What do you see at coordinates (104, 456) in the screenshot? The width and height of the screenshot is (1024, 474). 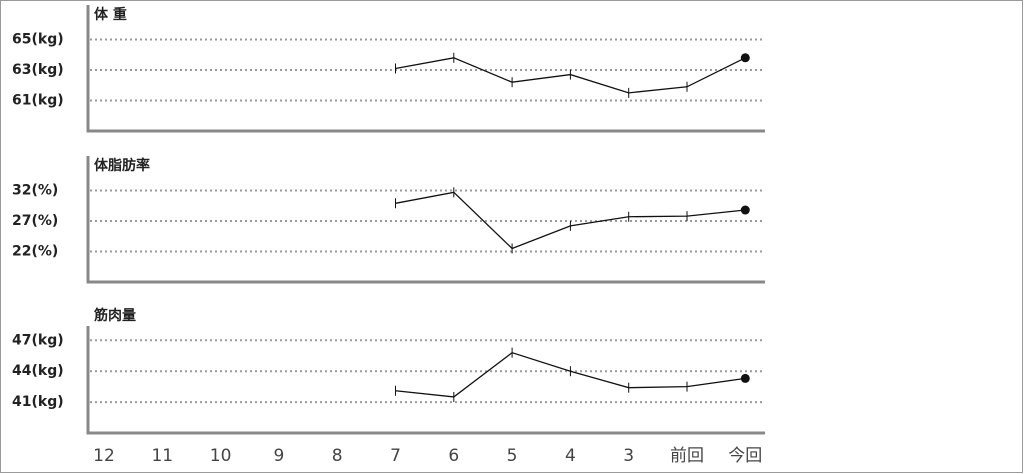 I see `x-tick-label: 12` at bounding box center [104, 456].